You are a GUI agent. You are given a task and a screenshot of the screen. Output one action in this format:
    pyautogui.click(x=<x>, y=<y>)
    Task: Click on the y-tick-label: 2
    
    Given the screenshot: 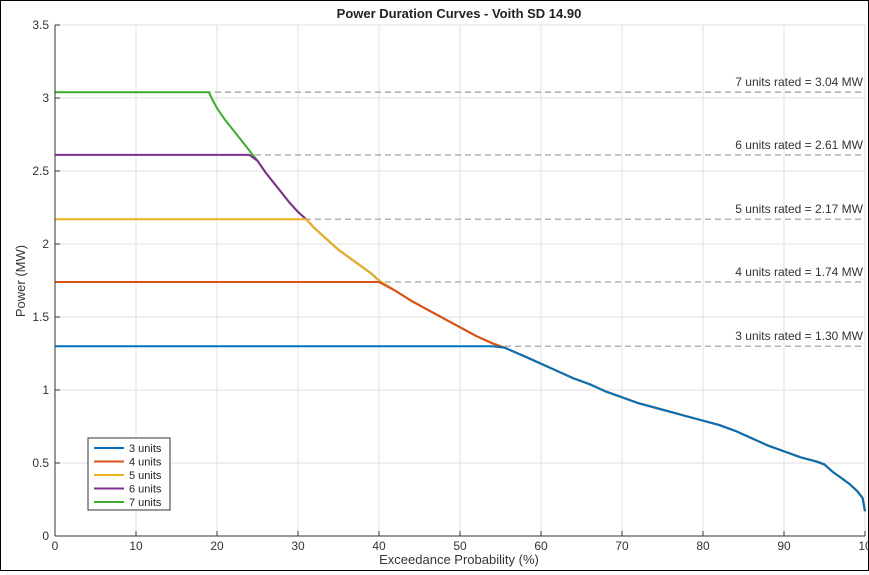 What is the action you would take?
    pyautogui.click(x=45, y=244)
    